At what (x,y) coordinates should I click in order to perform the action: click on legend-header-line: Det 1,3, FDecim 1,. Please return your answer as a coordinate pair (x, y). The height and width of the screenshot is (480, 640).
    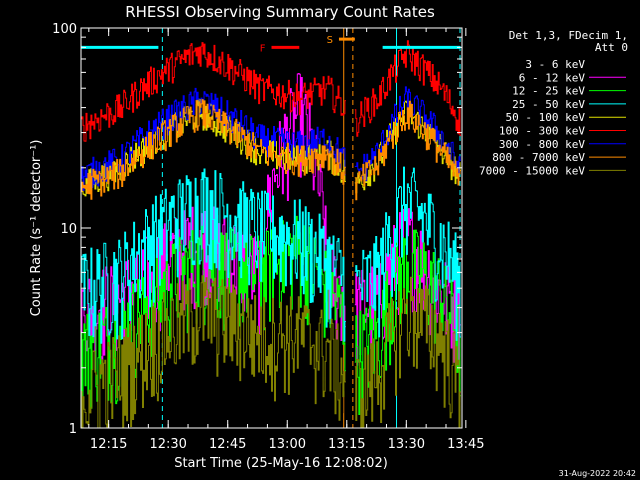
    Looking at the image, I should click on (568, 35).